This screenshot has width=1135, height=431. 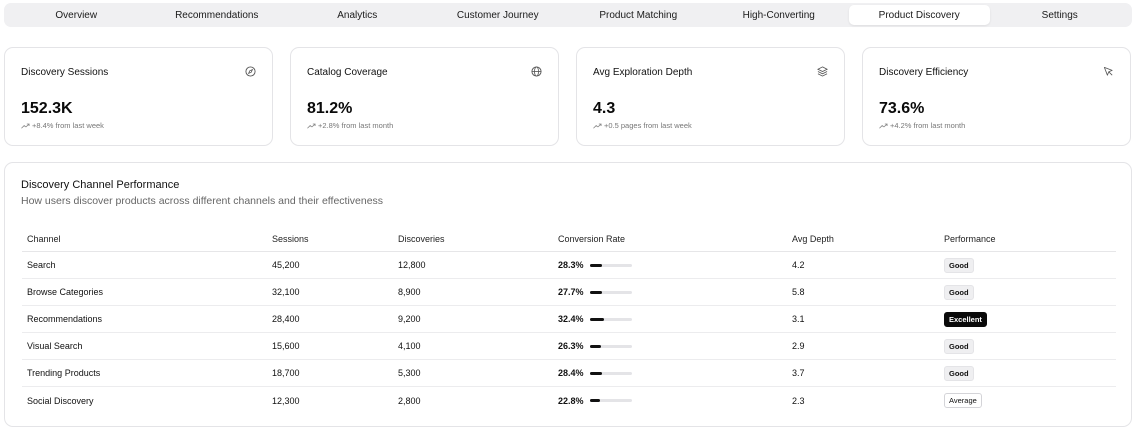 What do you see at coordinates (76, 15) in the screenshot?
I see `tab-overview: Overview` at bounding box center [76, 15].